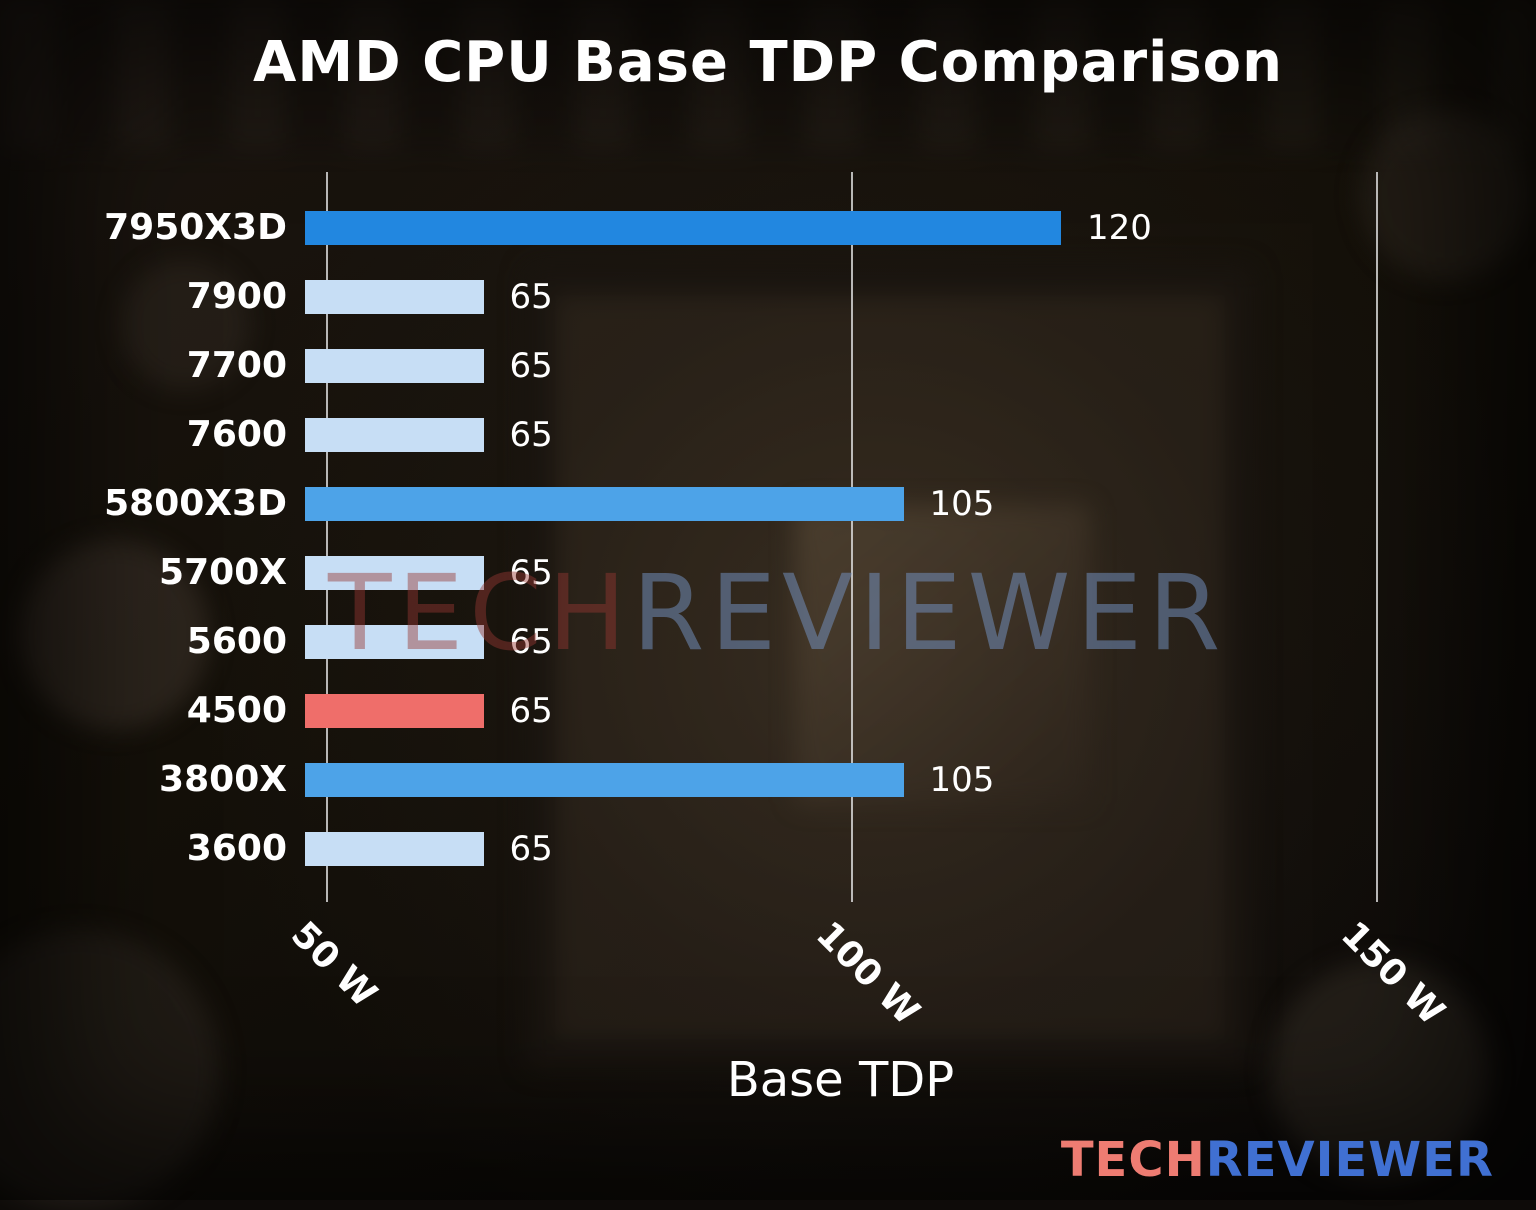 This screenshot has width=1536, height=1210. What do you see at coordinates (929, 613) in the screenshot?
I see `watermark-reviewer: REVIEWER` at bounding box center [929, 613].